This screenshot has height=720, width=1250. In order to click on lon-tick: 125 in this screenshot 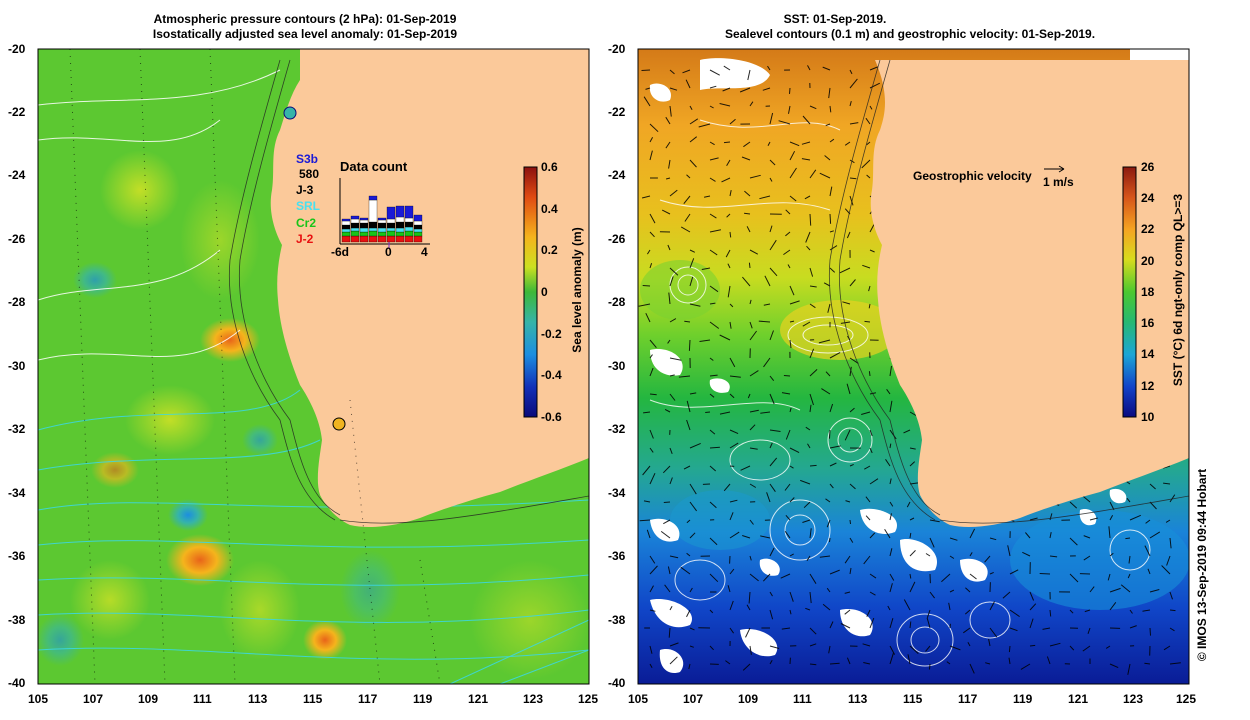, I will do `click(588, 699)`.